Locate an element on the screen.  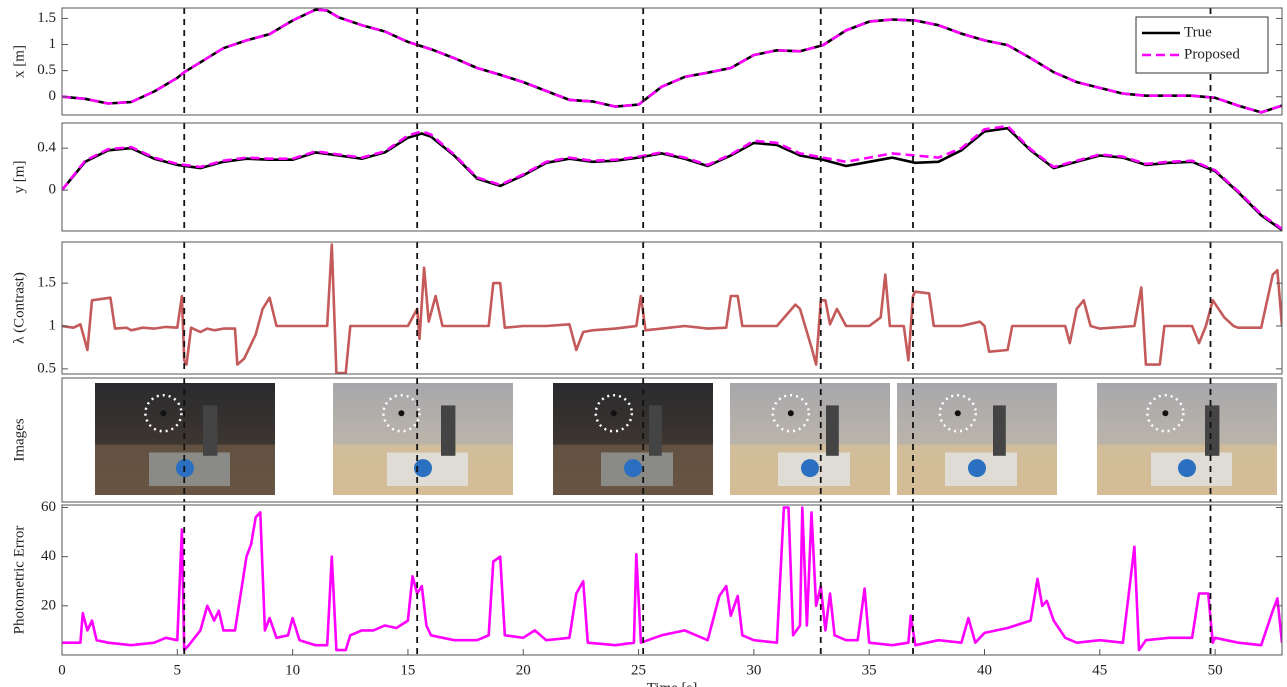
legend-label: True is located at coordinates (1198, 32).